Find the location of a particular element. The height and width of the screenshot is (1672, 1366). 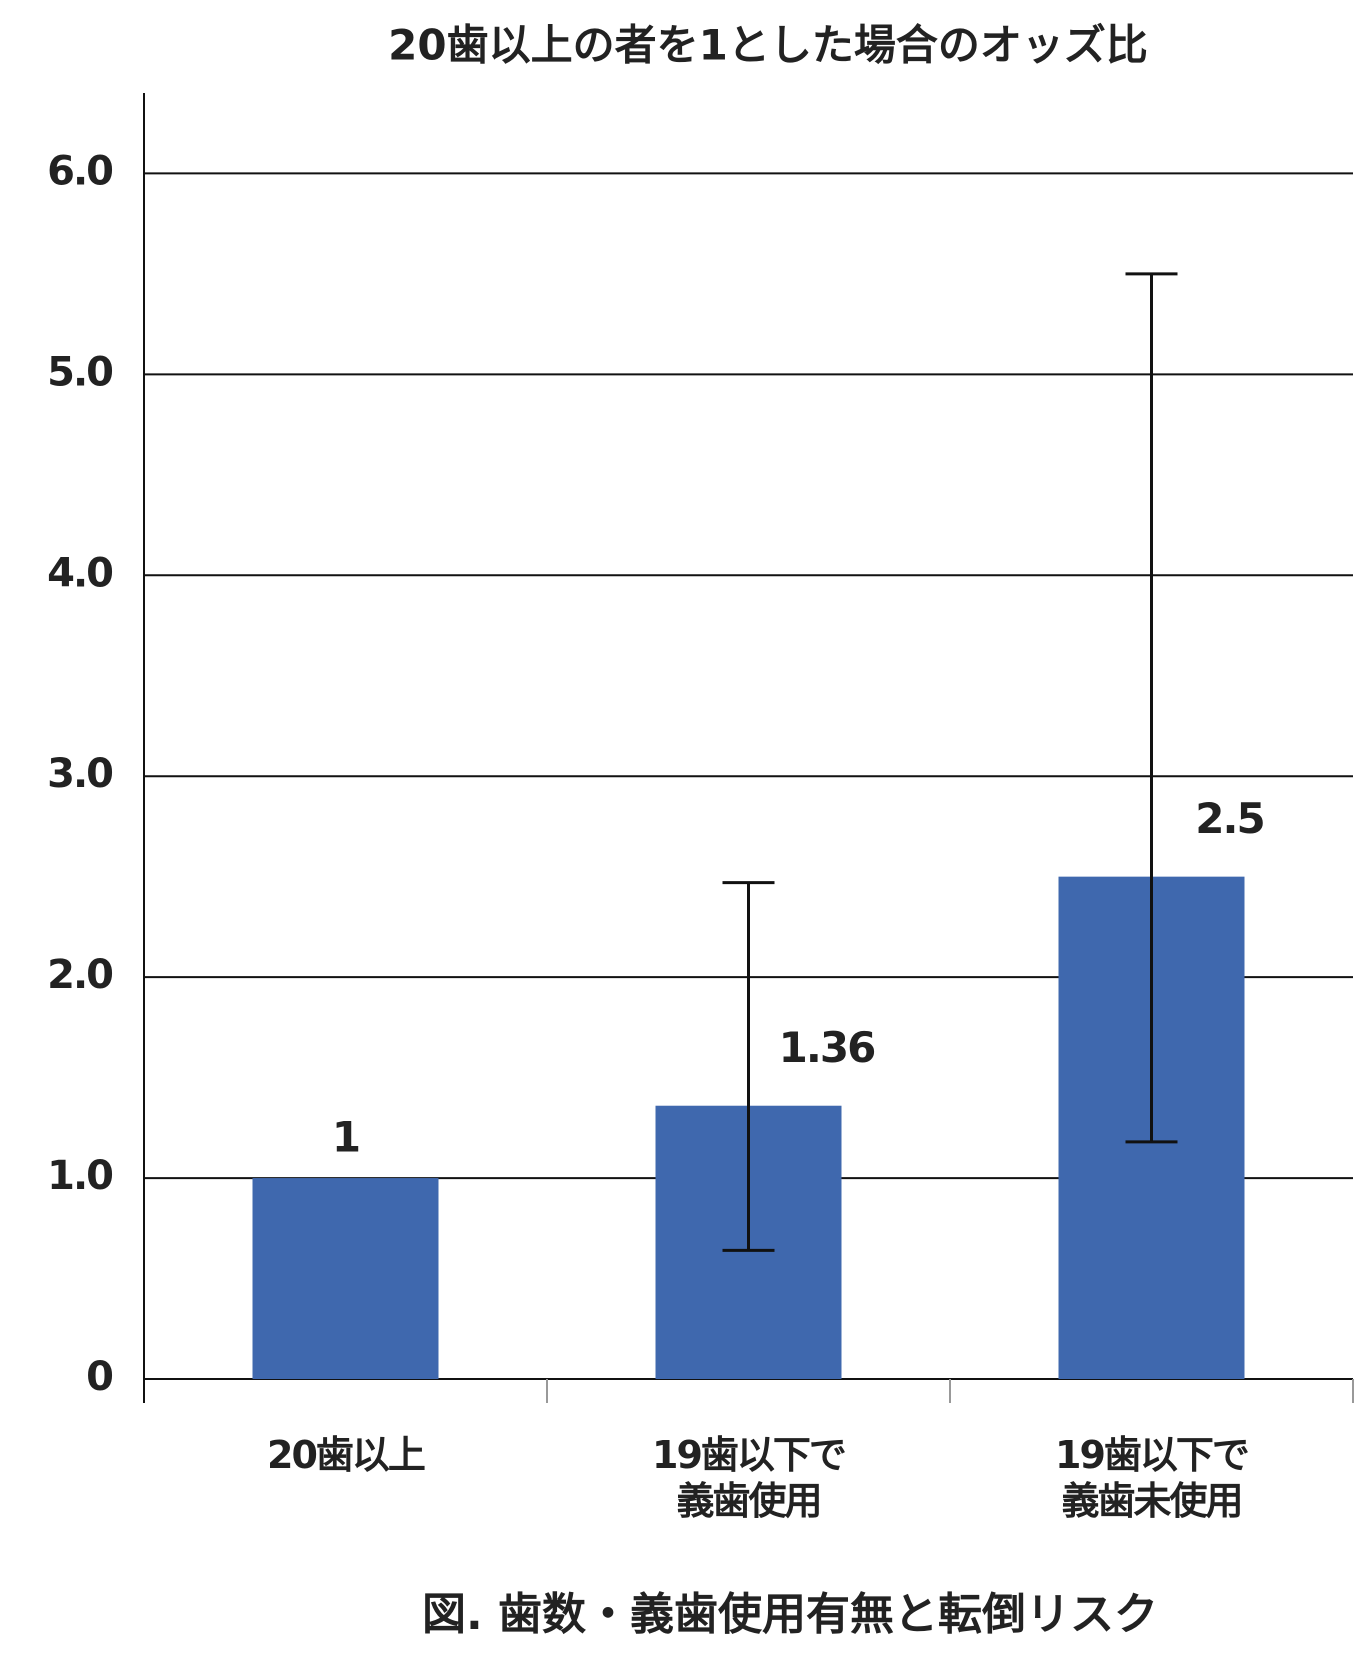

y-tick-label: 2.0 is located at coordinates (79, 975).